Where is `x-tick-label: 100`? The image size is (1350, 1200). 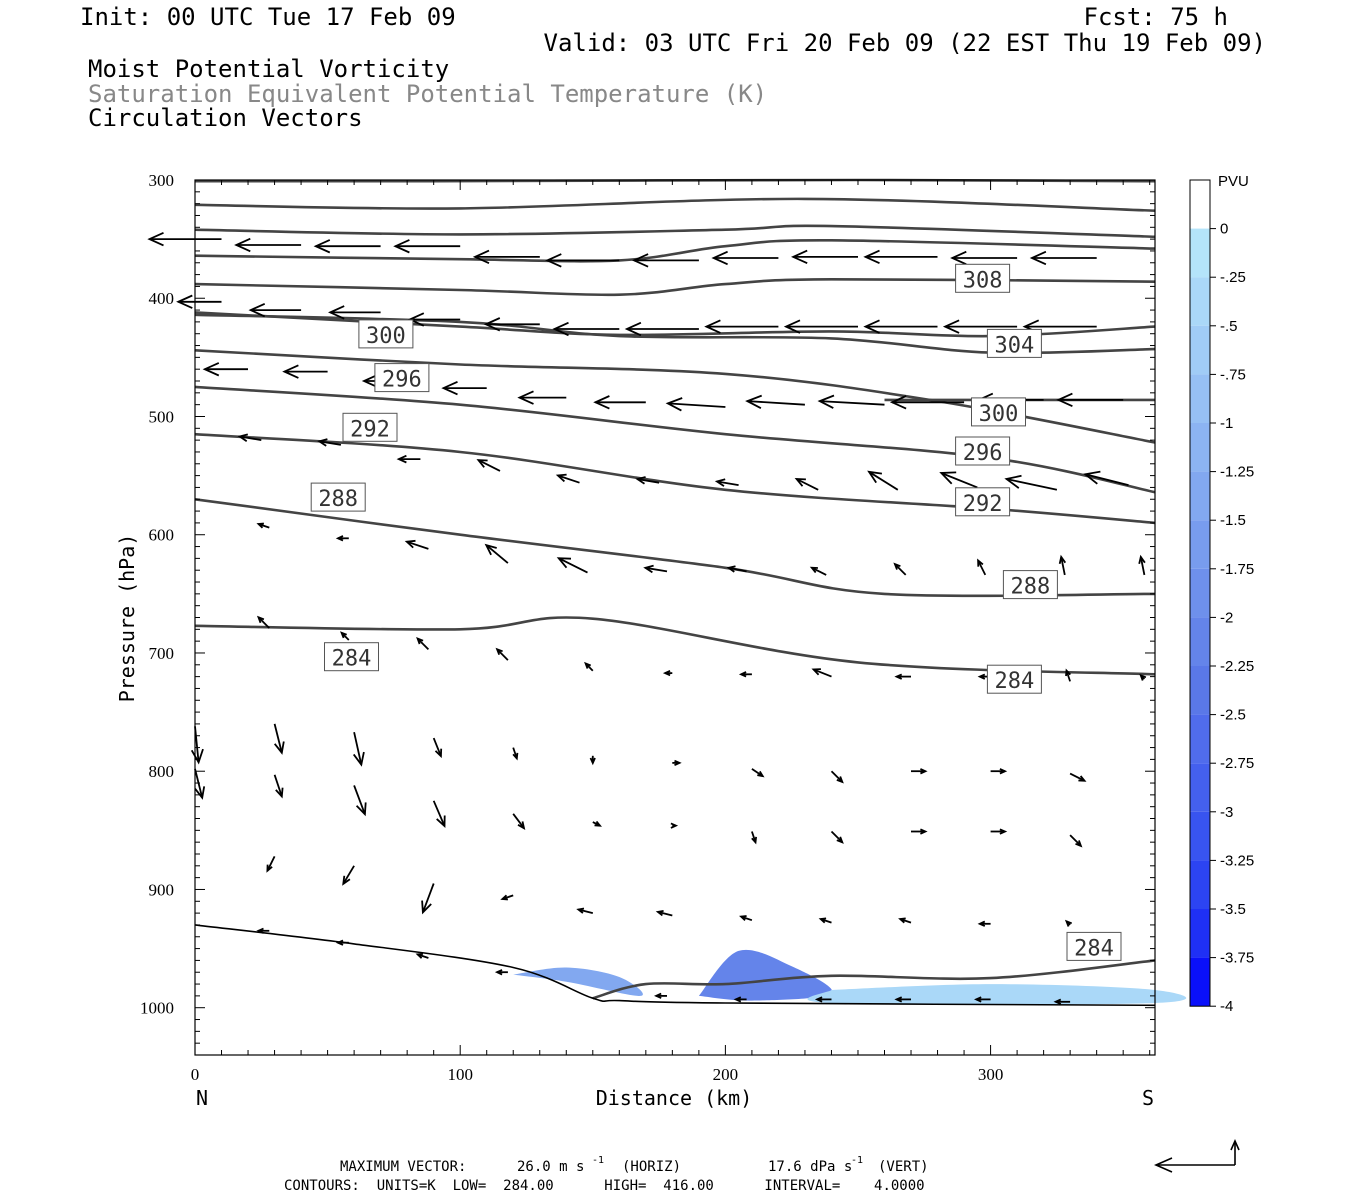
x-tick-label: 100 is located at coordinates (460, 1074).